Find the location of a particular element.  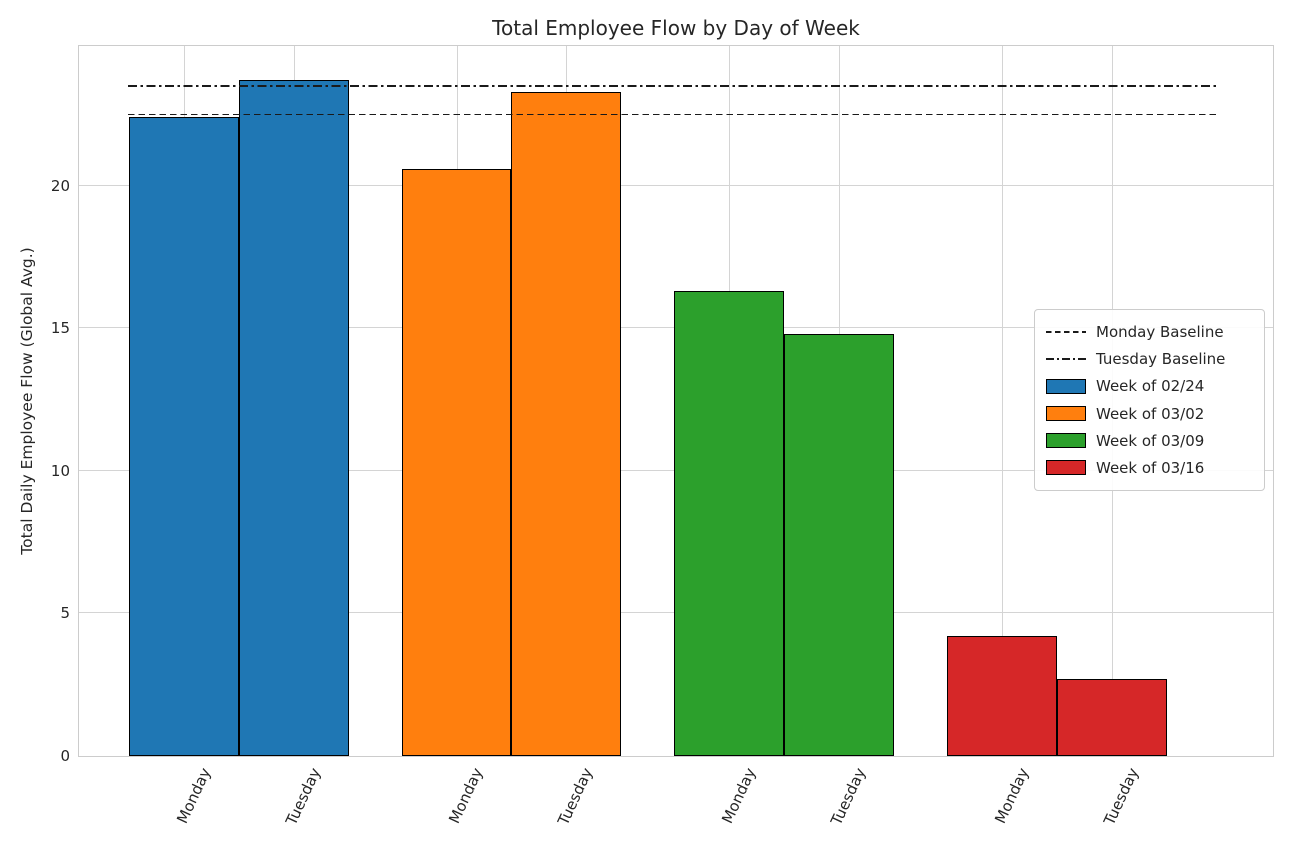

legend-label: Monday Baseline is located at coordinates (1160, 332).